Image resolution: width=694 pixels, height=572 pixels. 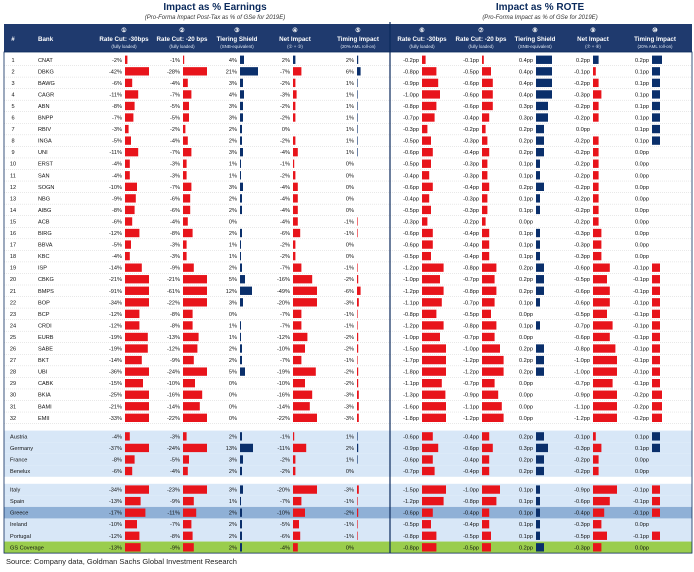 What do you see at coordinates (12, 130) in the screenshot?
I see `row-number: 7` at bounding box center [12, 130].